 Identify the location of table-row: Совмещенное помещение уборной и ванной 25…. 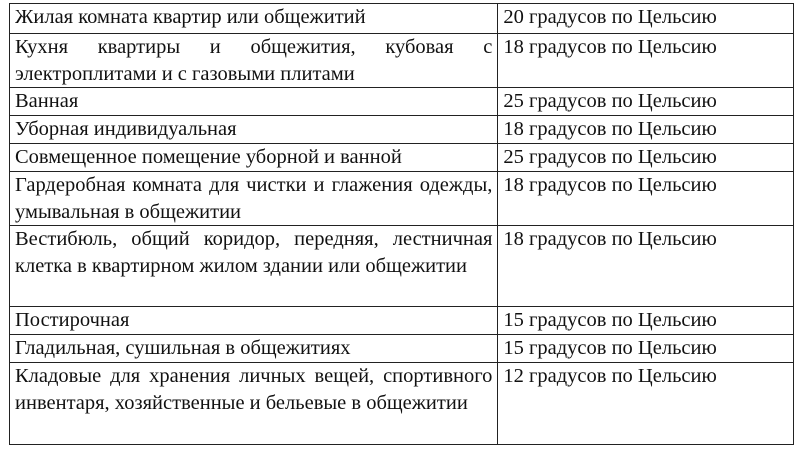
(401, 157).